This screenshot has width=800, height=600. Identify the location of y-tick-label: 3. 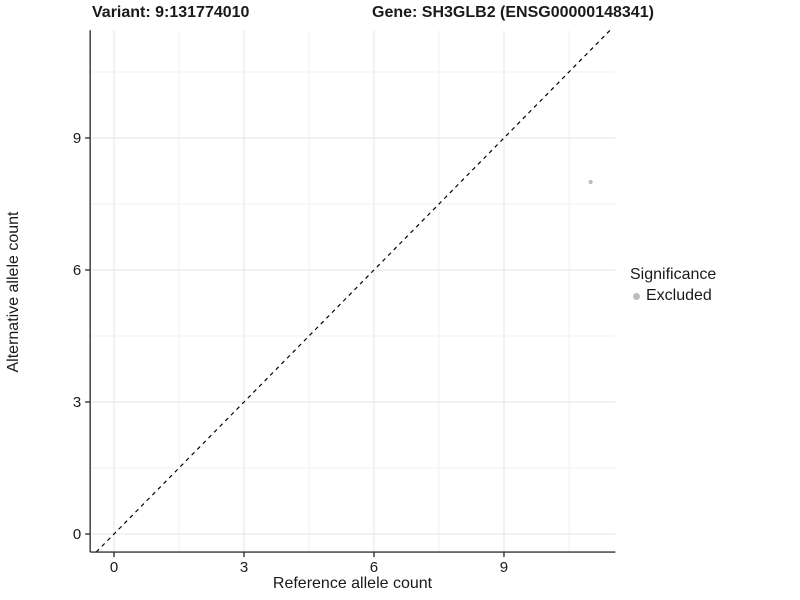
(77, 402).